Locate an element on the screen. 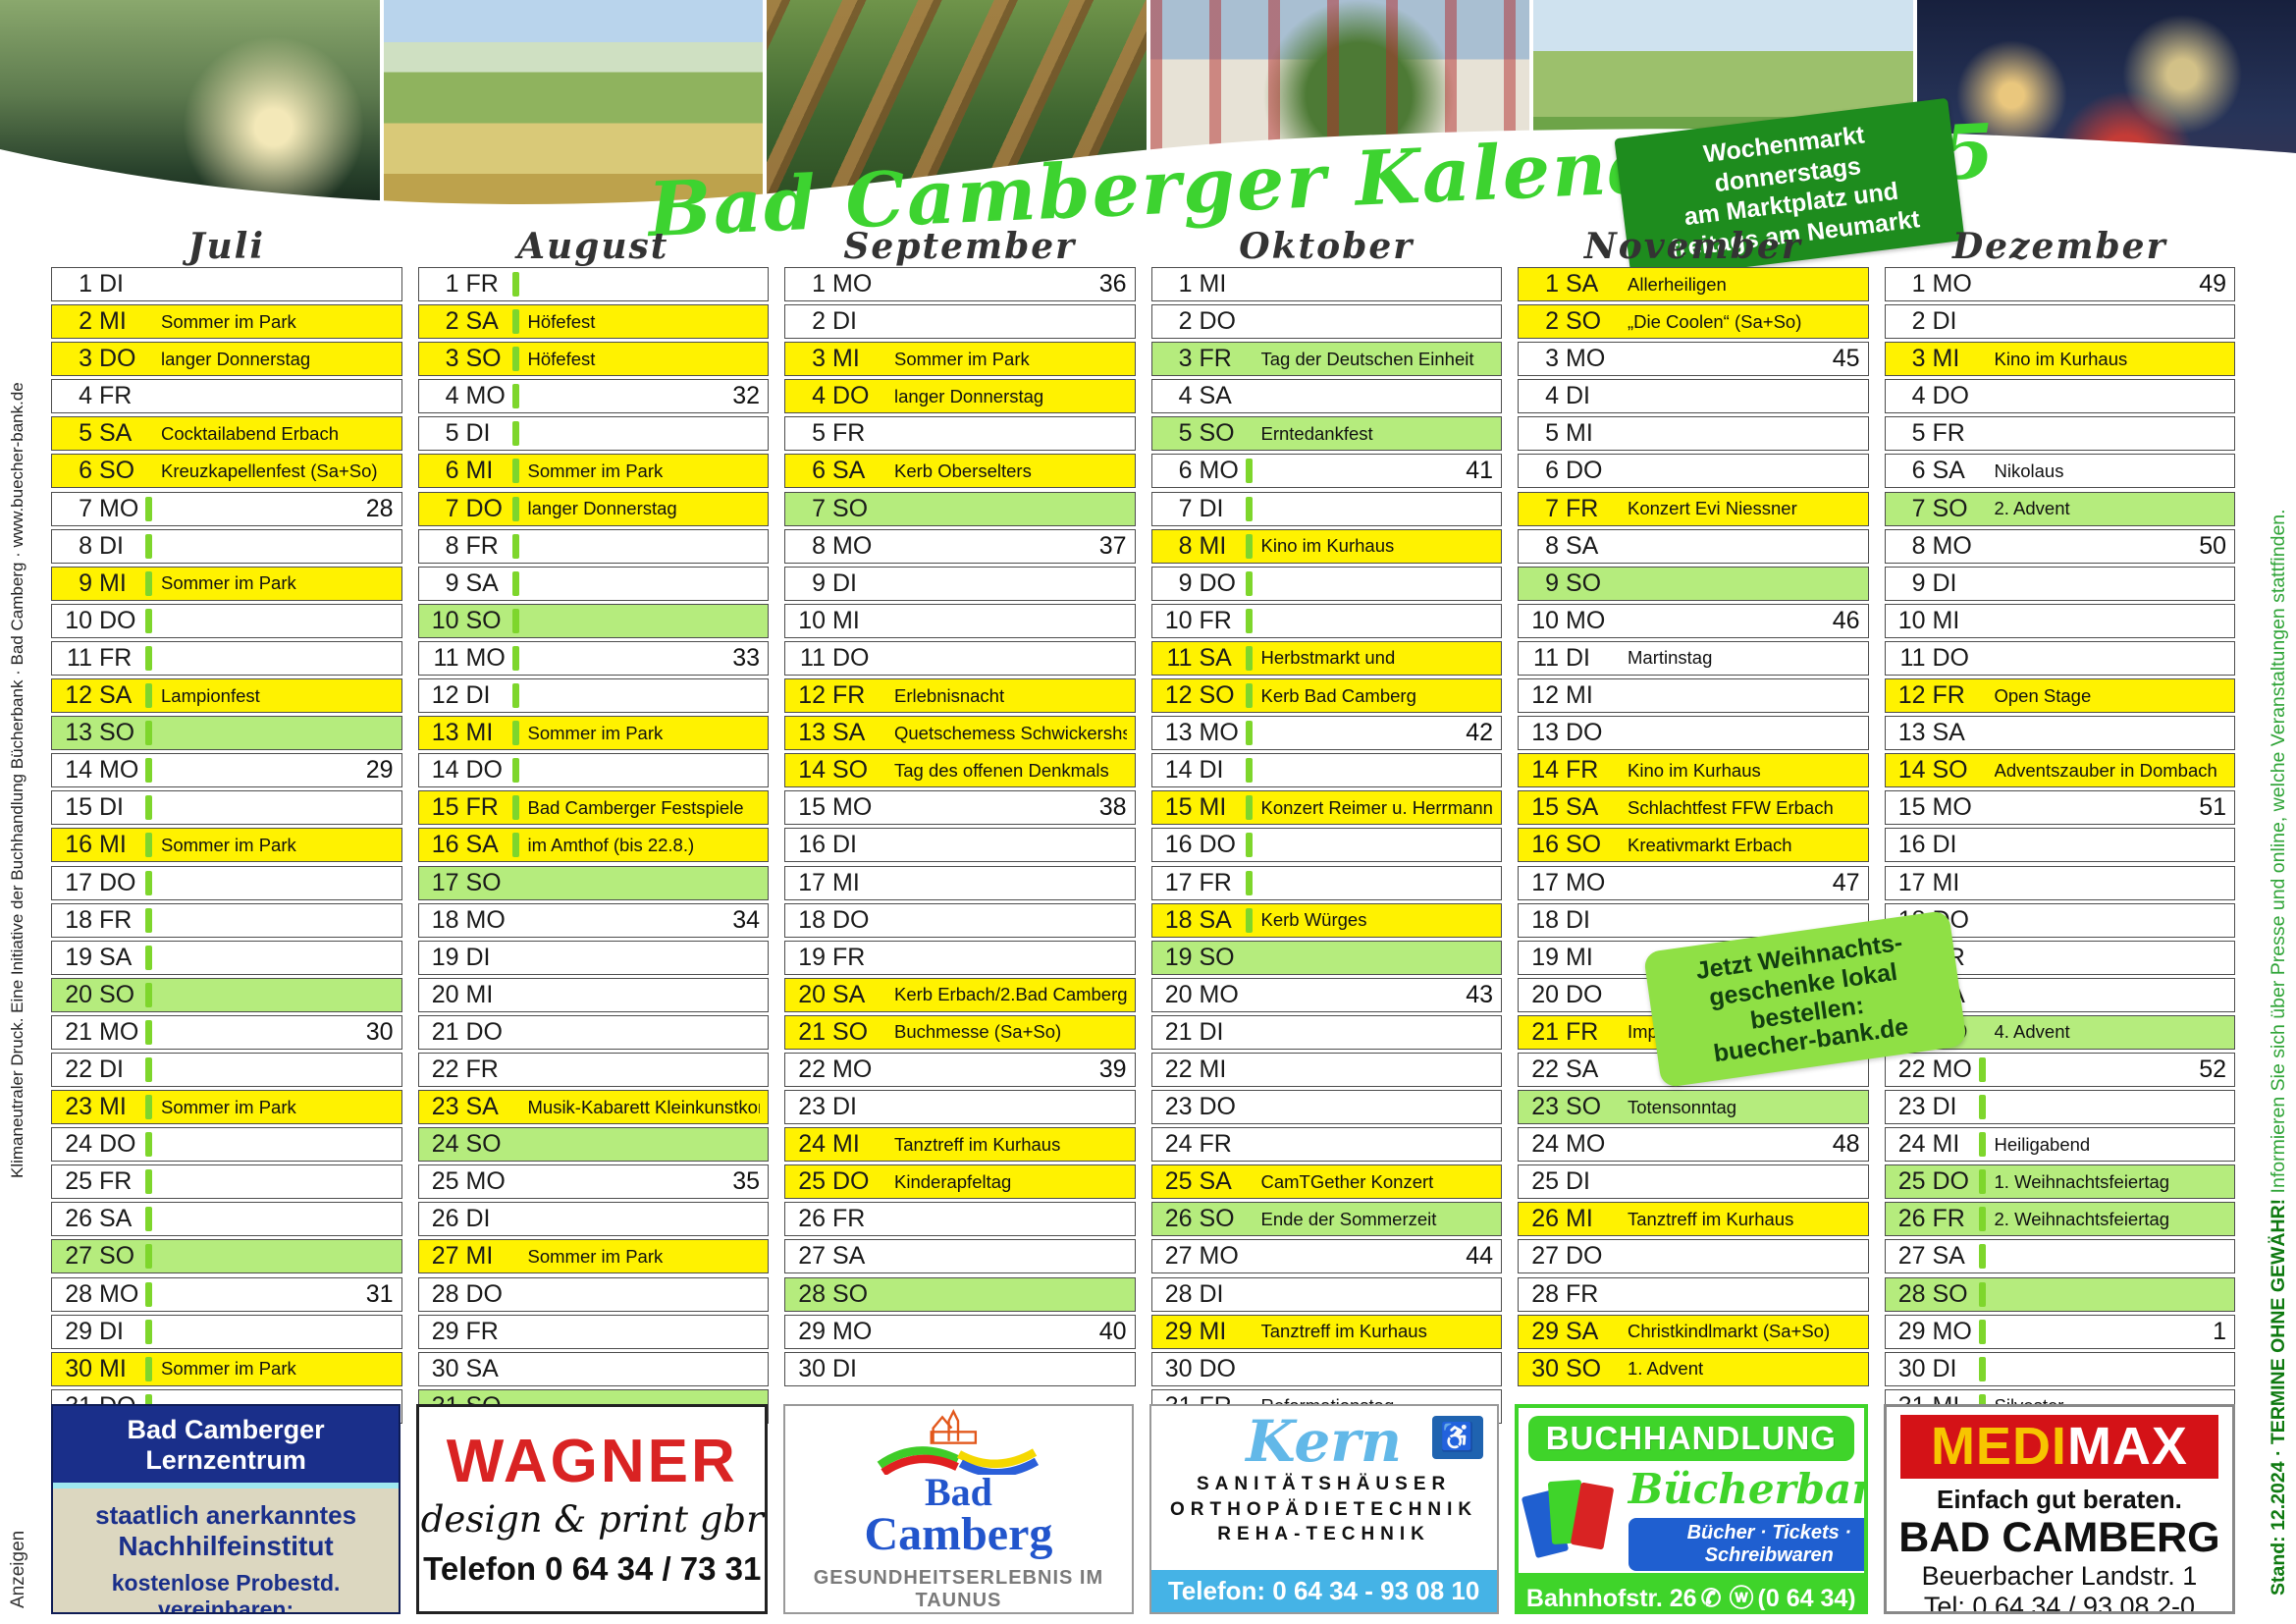  week-number: 35 is located at coordinates (746, 1181).